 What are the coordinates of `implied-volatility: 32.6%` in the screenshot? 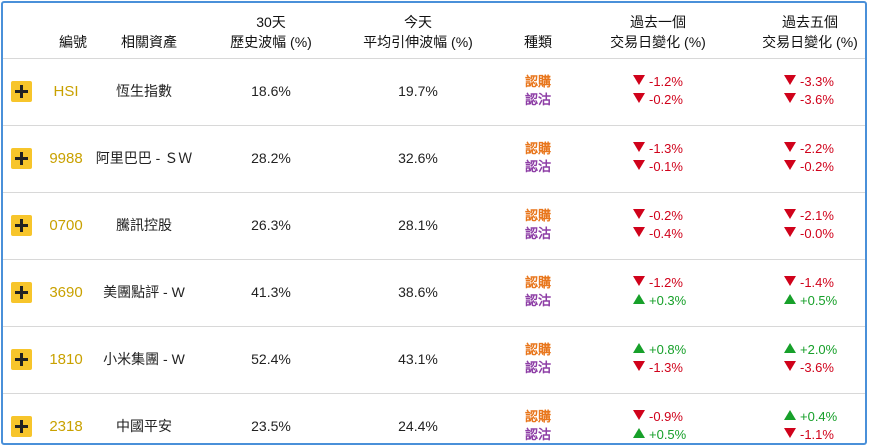 It's located at (418, 158).